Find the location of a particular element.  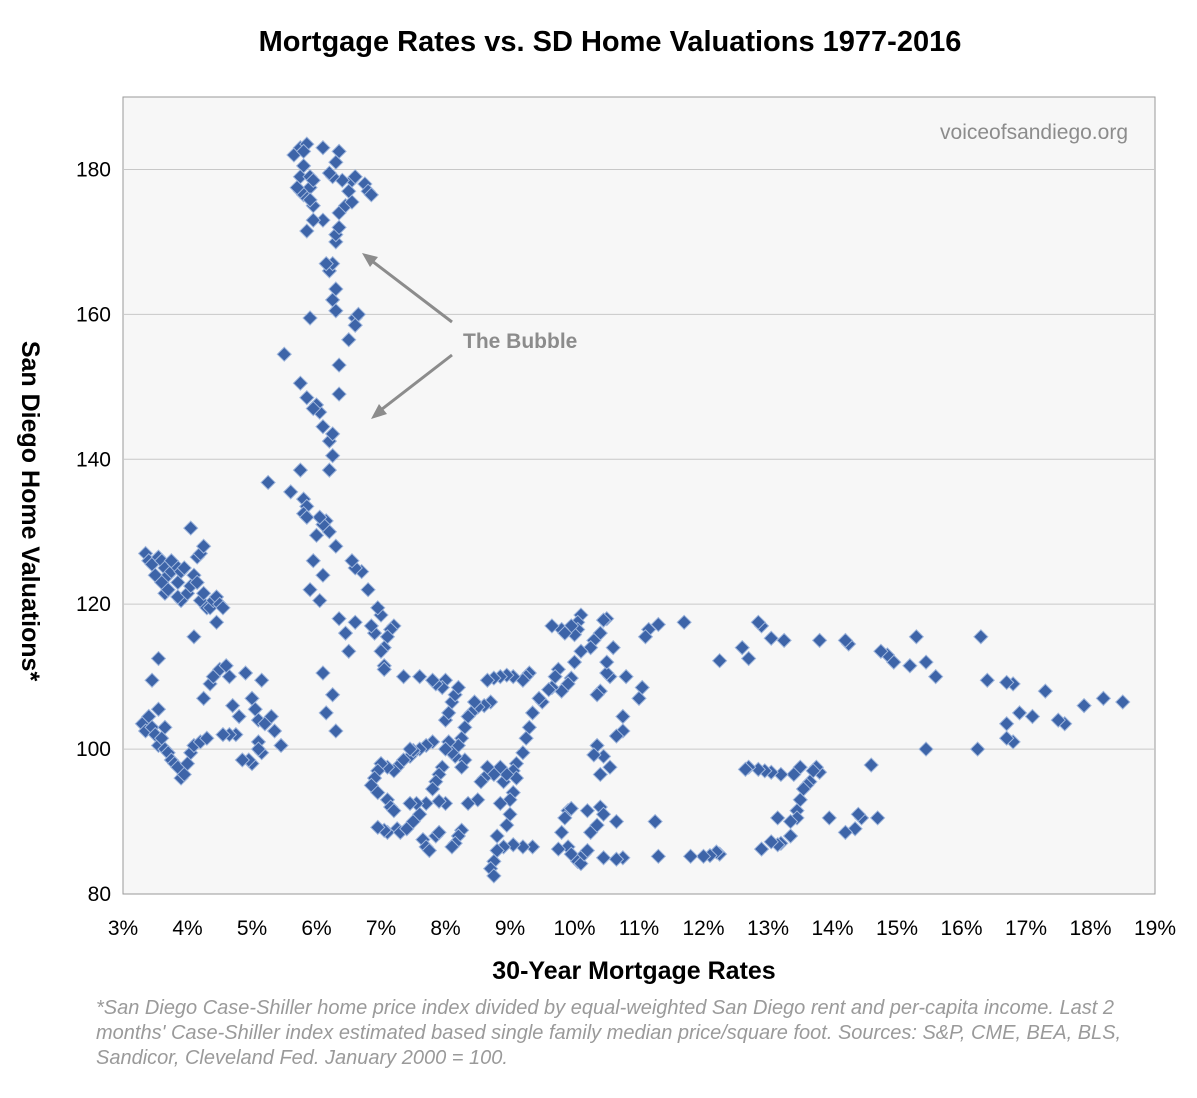

y-tick-label: 160 is located at coordinates (93, 314).